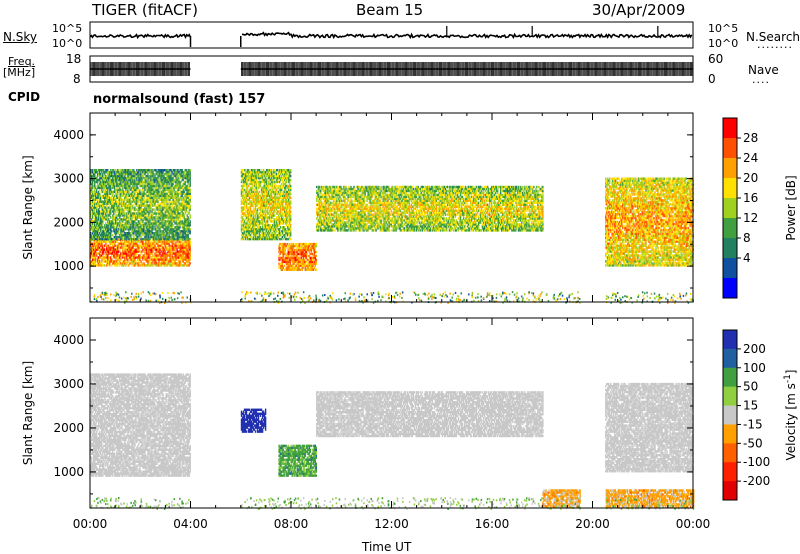 This screenshot has width=800, height=554. What do you see at coordinates (592, 524) in the screenshot?
I see `x-tick-label: 20:00` at bounding box center [592, 524].